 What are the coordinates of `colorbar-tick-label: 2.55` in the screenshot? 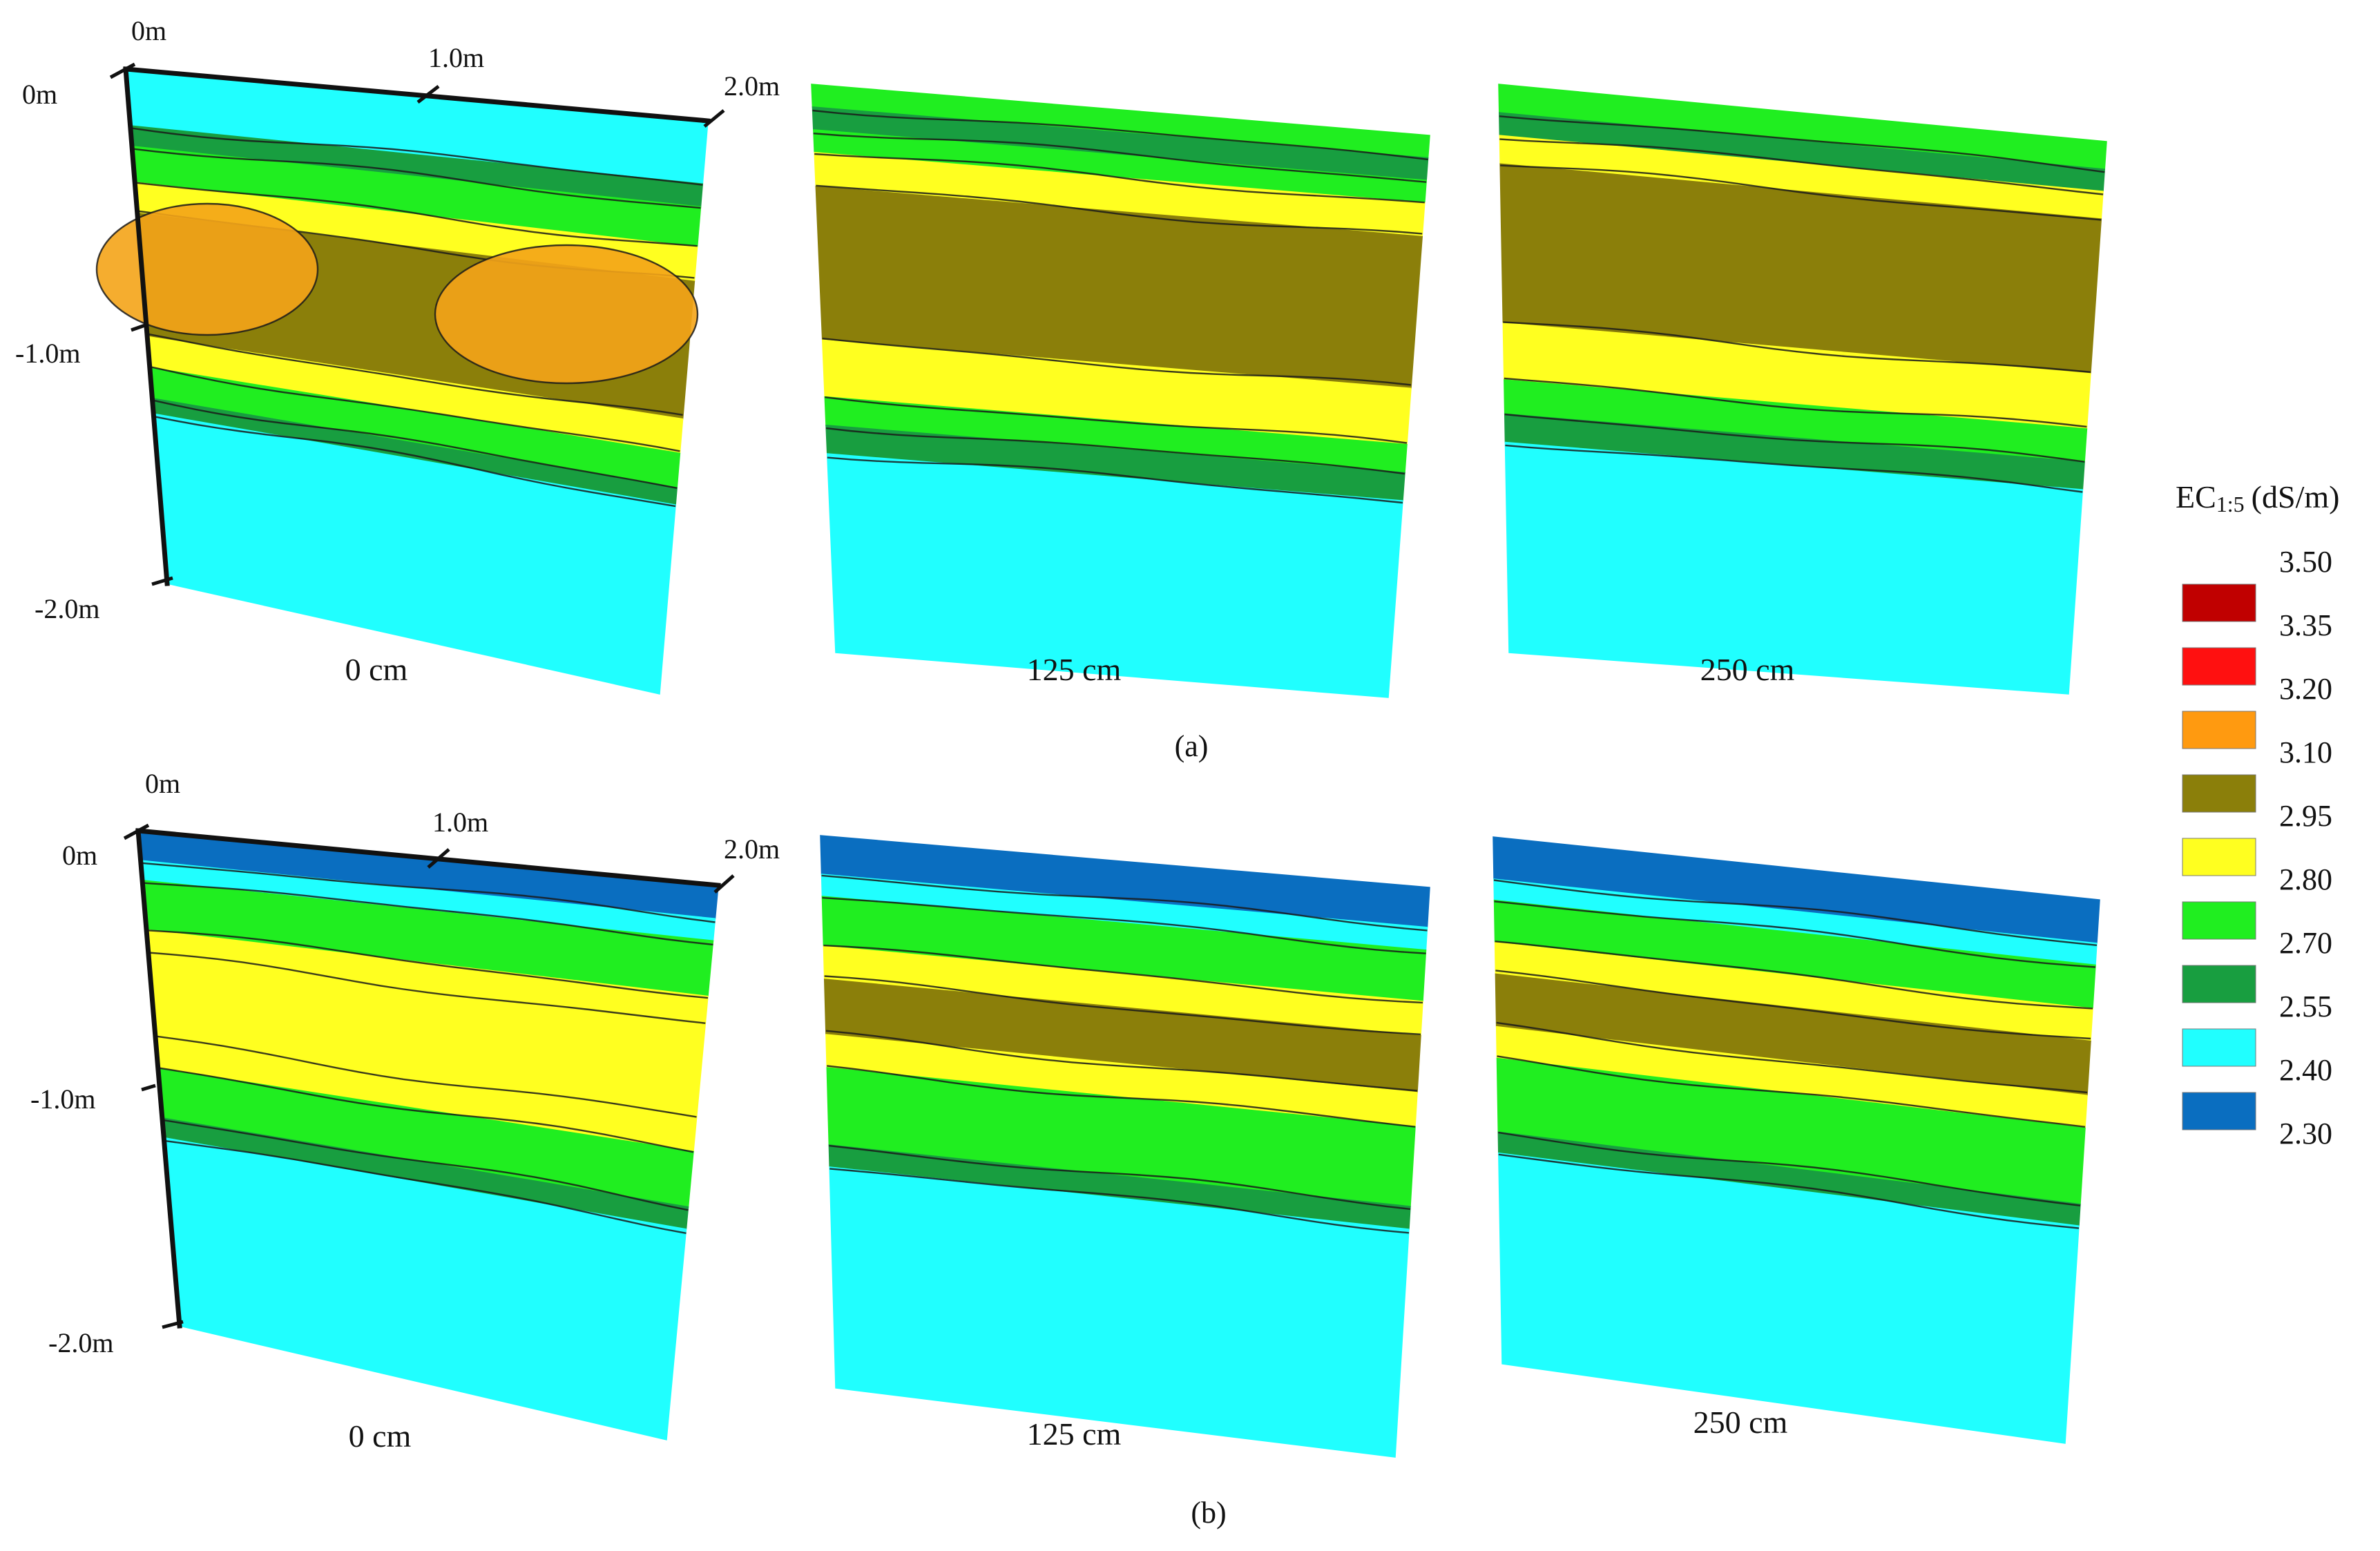 It's located at (2305, 1006).